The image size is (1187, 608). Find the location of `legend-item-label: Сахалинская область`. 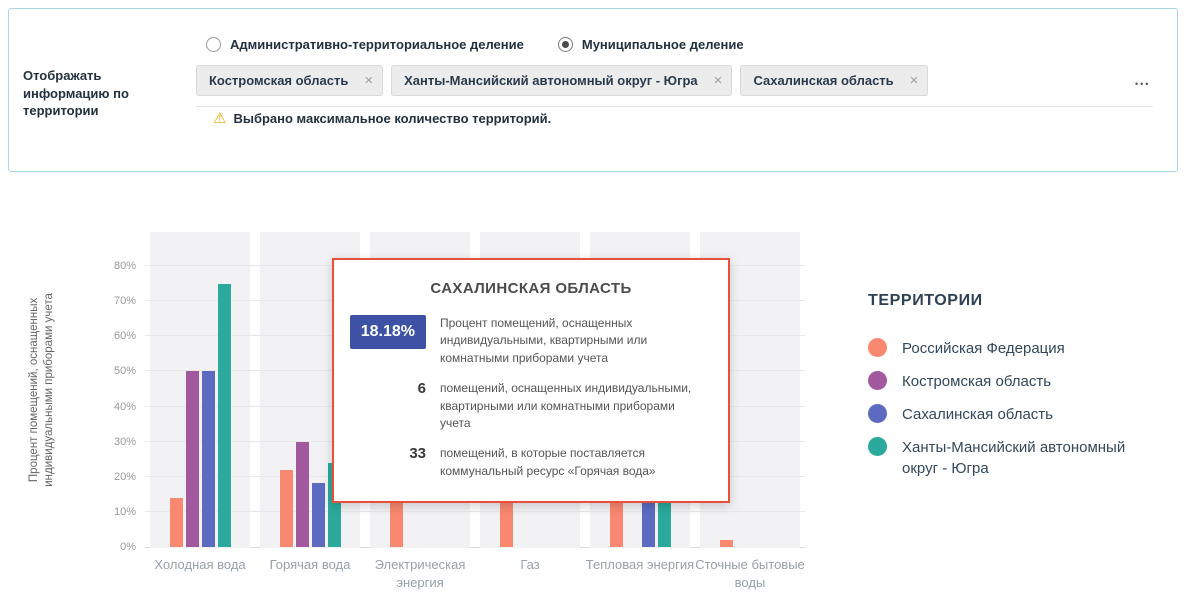

legend-item-label: Сахалинская область is located at coordinates (977, 414).